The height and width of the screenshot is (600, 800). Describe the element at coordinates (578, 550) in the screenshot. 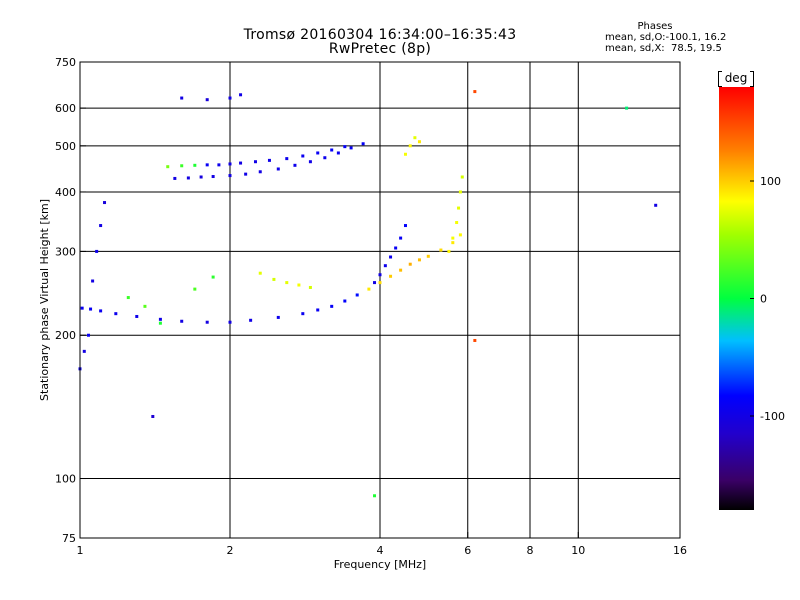

I see `x-tick-label: 10` at that location.